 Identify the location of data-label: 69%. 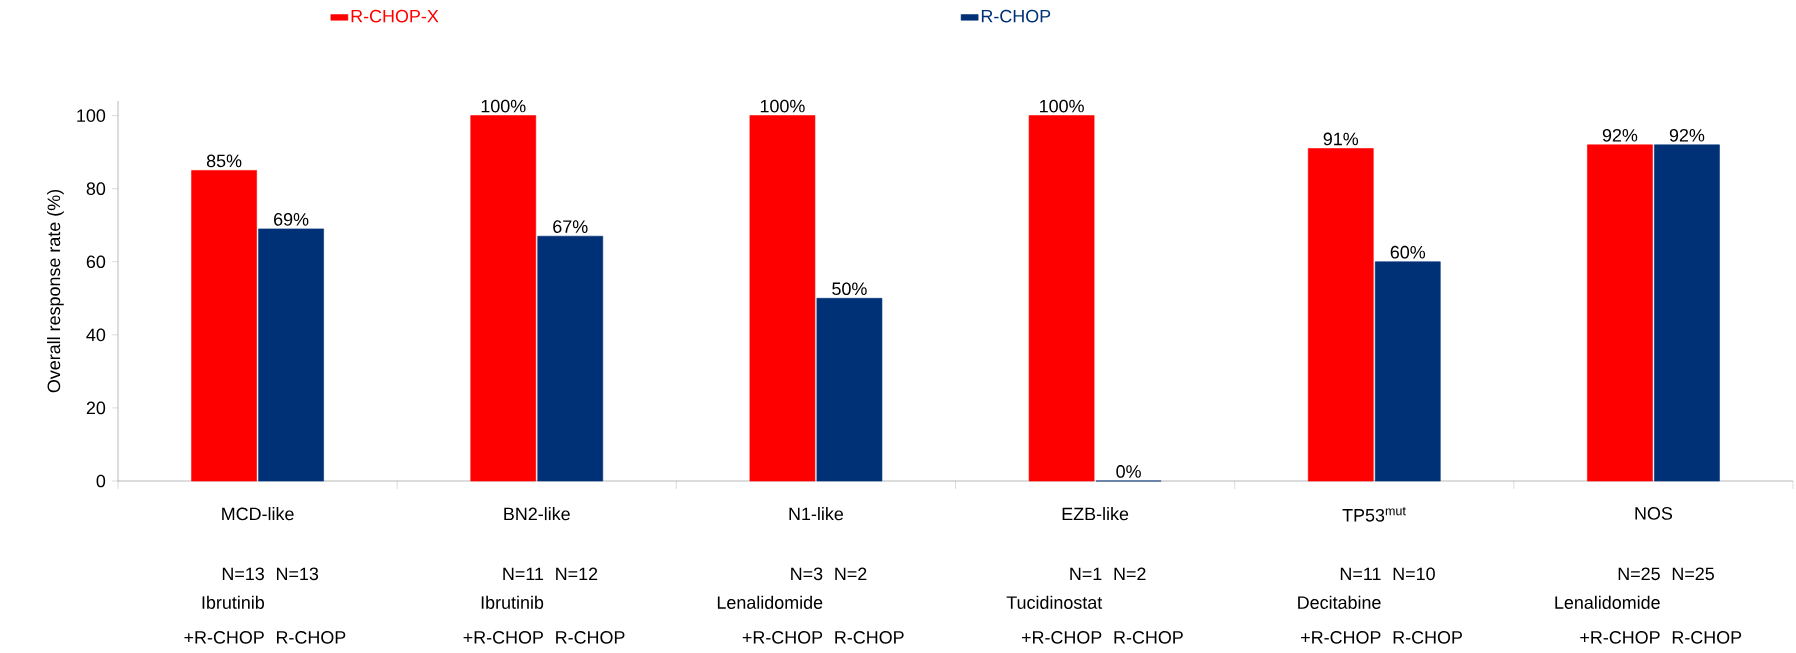
(291, 219).